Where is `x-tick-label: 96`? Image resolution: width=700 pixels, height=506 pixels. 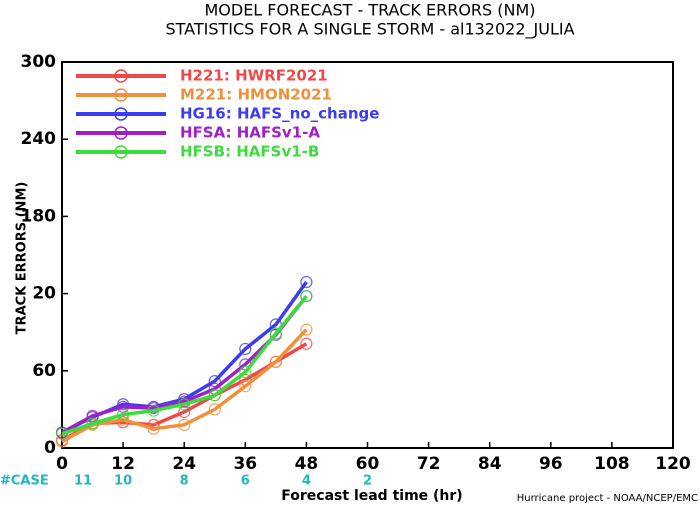
x-tick-label: 96 is located at coordinates (551, 464).